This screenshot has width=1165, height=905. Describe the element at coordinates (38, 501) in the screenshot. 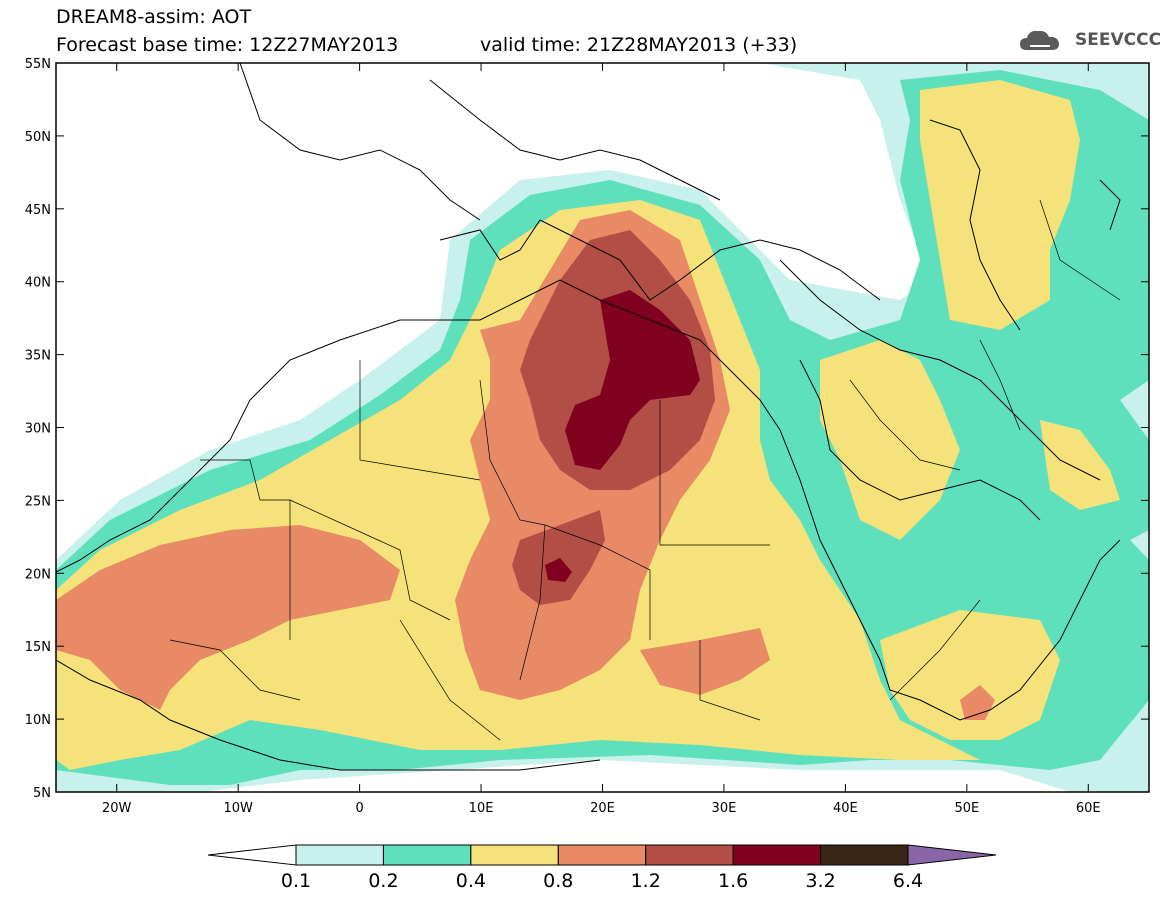

I see `lat-tick-label: 25N` at that location.